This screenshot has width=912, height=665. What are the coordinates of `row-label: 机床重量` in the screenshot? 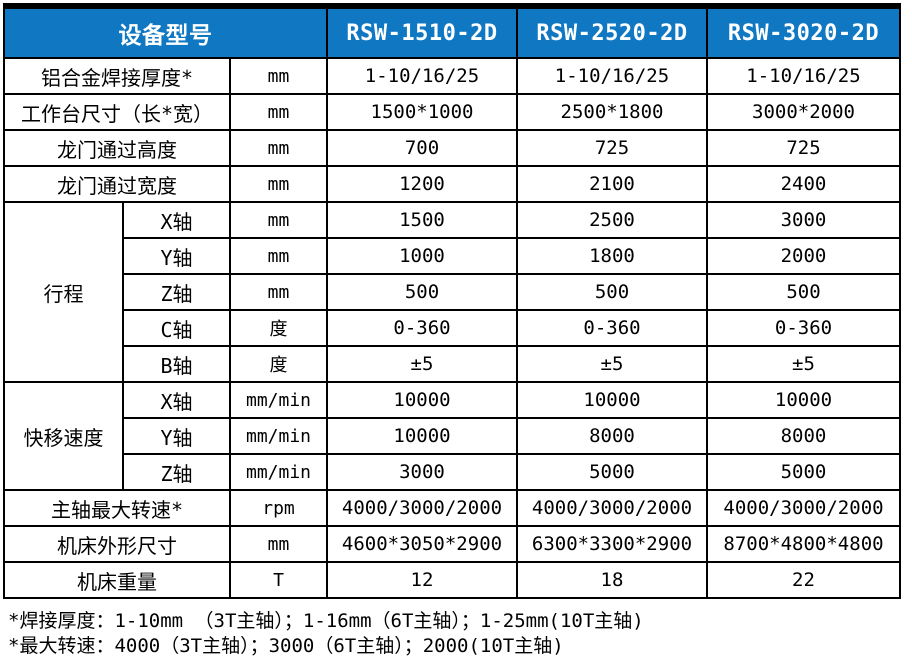 It's located at (117, 580).